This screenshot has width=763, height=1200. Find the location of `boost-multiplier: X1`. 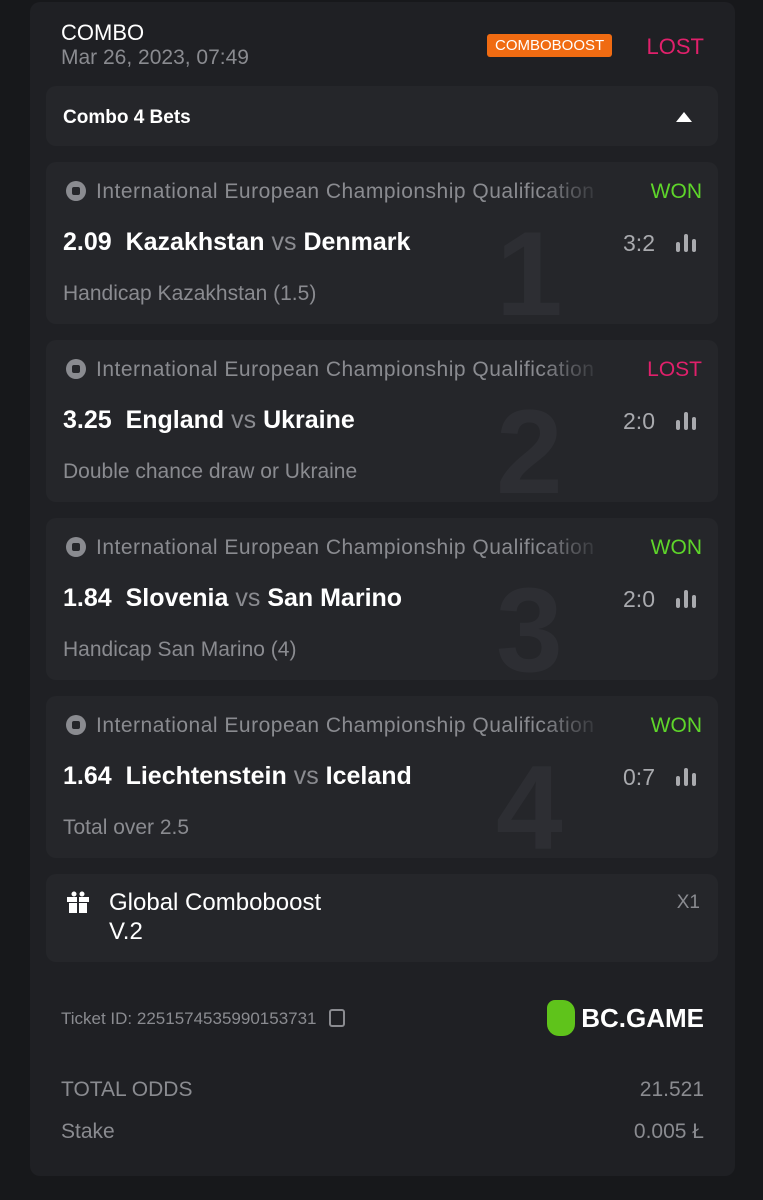

boost-multiplier: X1 is located at coordinates (688, 902).